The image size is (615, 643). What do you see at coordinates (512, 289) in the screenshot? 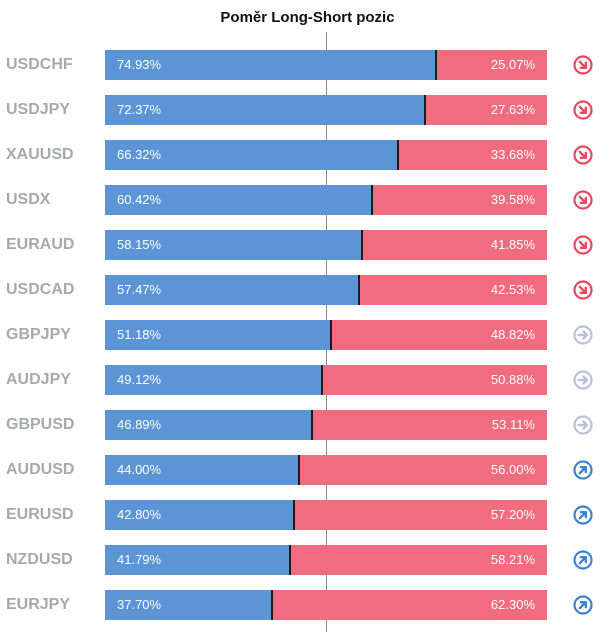
I see `short-percent-label: 42.53%` at bounding box center [512, 289].